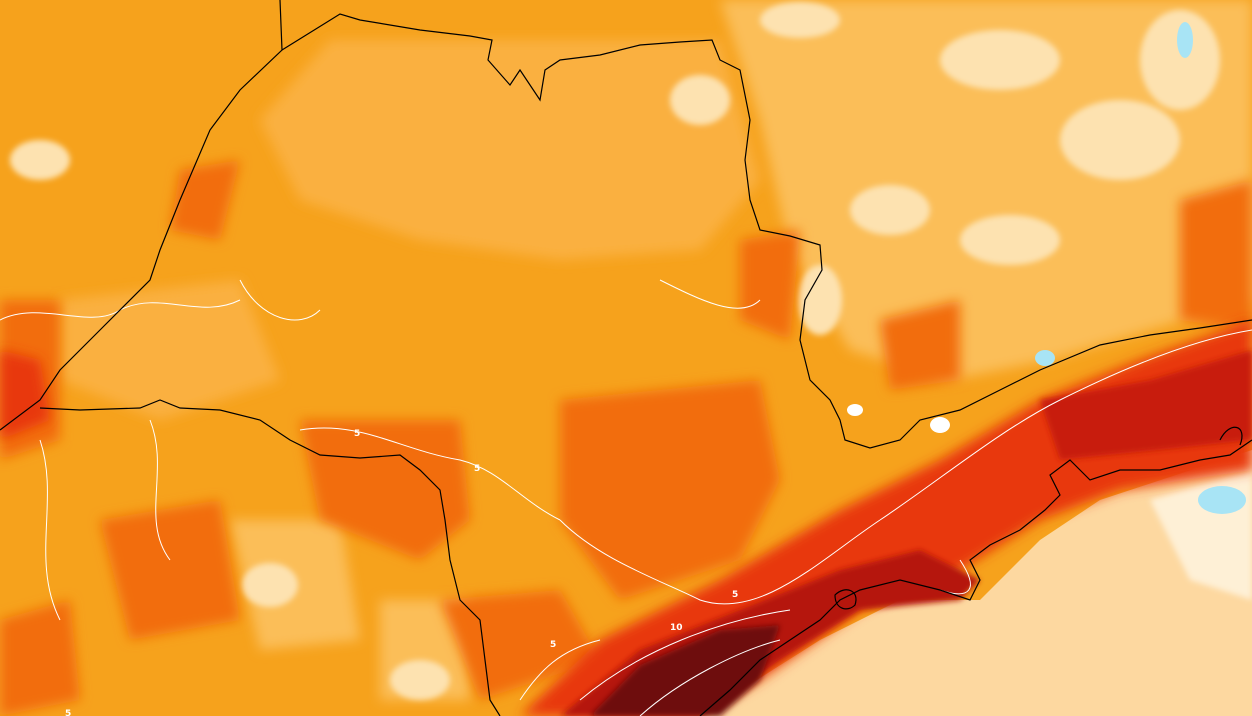 The image size is (1252, 716). I want to click on contour-label-10: 10, so click(676, 628).